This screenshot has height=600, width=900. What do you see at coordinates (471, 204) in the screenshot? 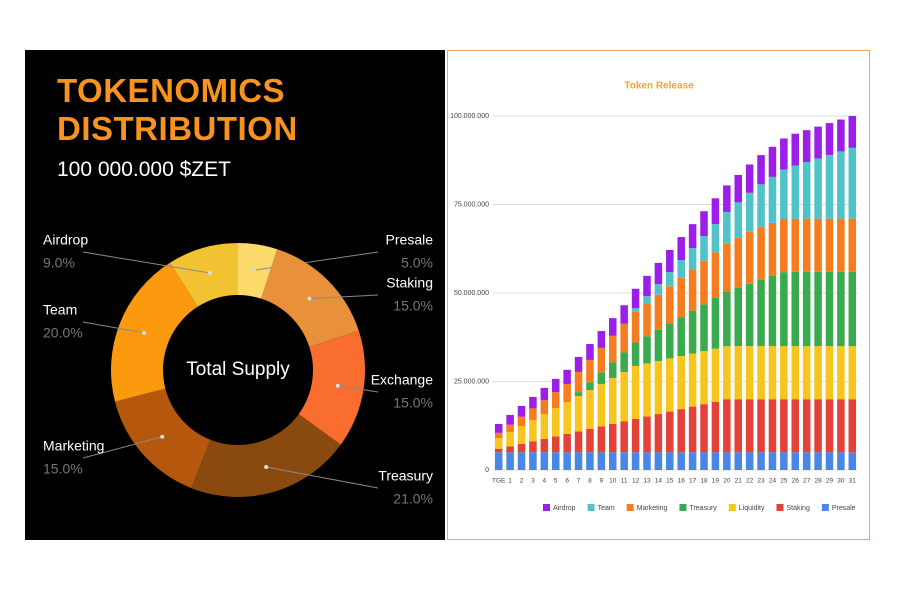
I see `y-tick-label: 75.000.000` at bounding box center [471, 204].